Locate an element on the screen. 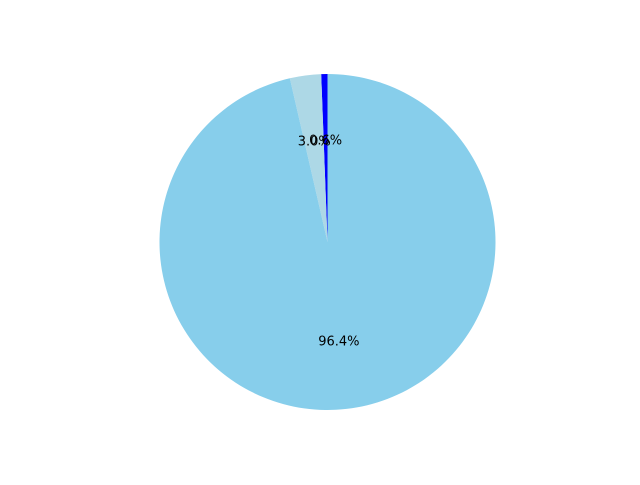  pie-percent-label-2: 96.4% is located at coordinates (338, 342).